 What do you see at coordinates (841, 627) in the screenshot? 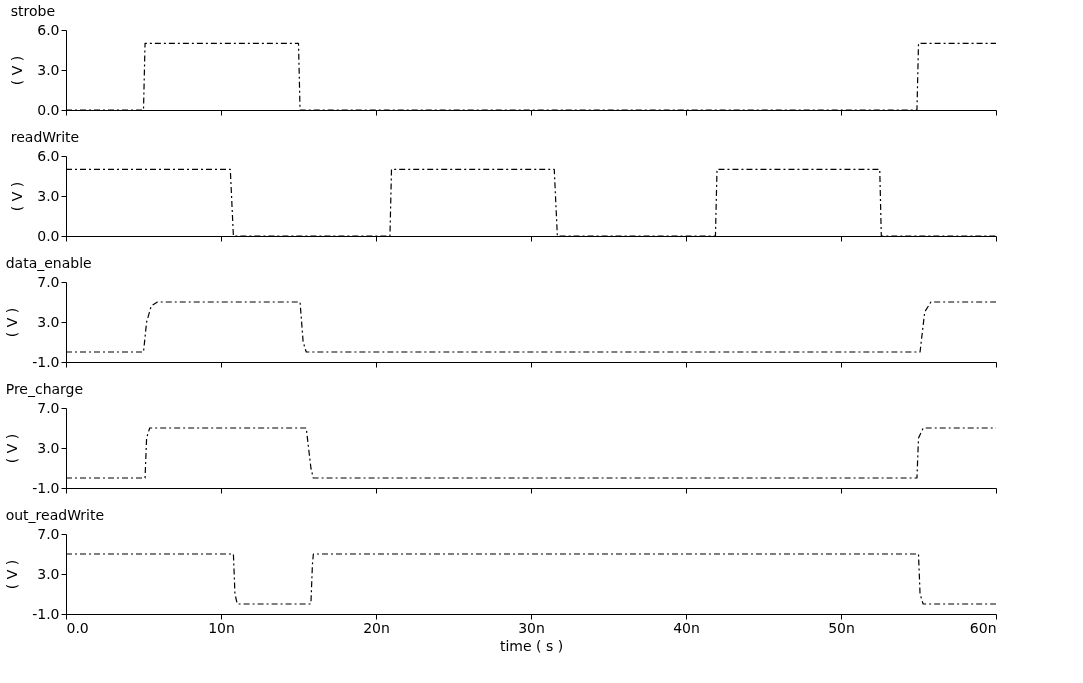
I see `x-tick-label: 50n` at bounding box center [841, 627].